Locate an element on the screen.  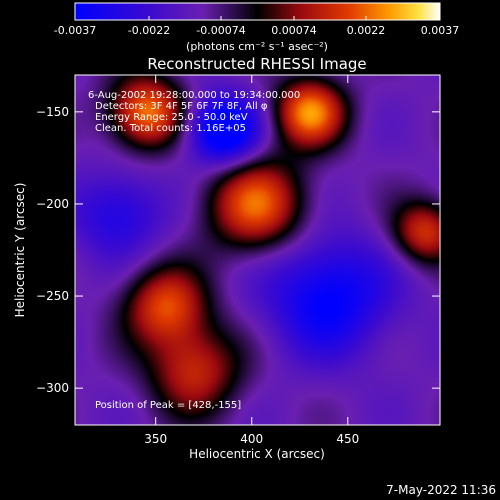
x-tick-label: 400 is located at coordinates (251, 439).